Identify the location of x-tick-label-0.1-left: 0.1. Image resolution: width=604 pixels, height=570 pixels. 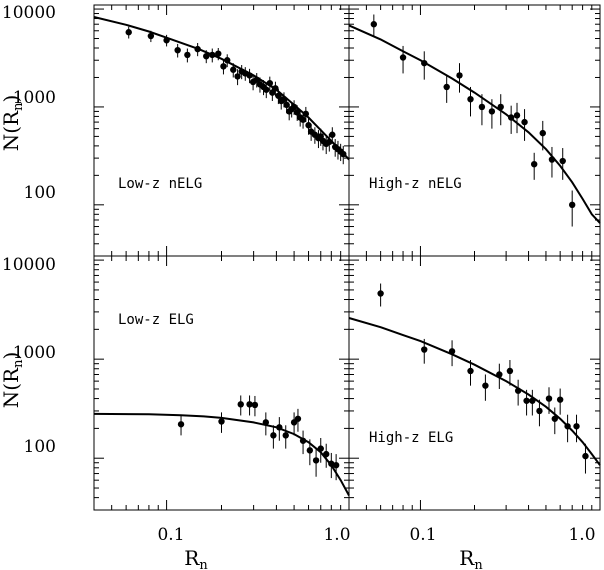
(170, 535).